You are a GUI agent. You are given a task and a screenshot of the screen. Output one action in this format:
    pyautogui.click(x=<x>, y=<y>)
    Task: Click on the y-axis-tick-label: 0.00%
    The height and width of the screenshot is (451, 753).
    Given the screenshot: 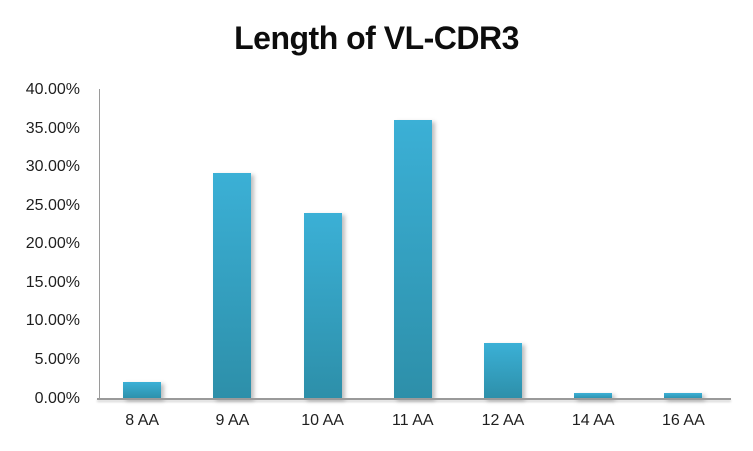 What is the action you would take?
    pyautogui.click(x=57, y=398)
    